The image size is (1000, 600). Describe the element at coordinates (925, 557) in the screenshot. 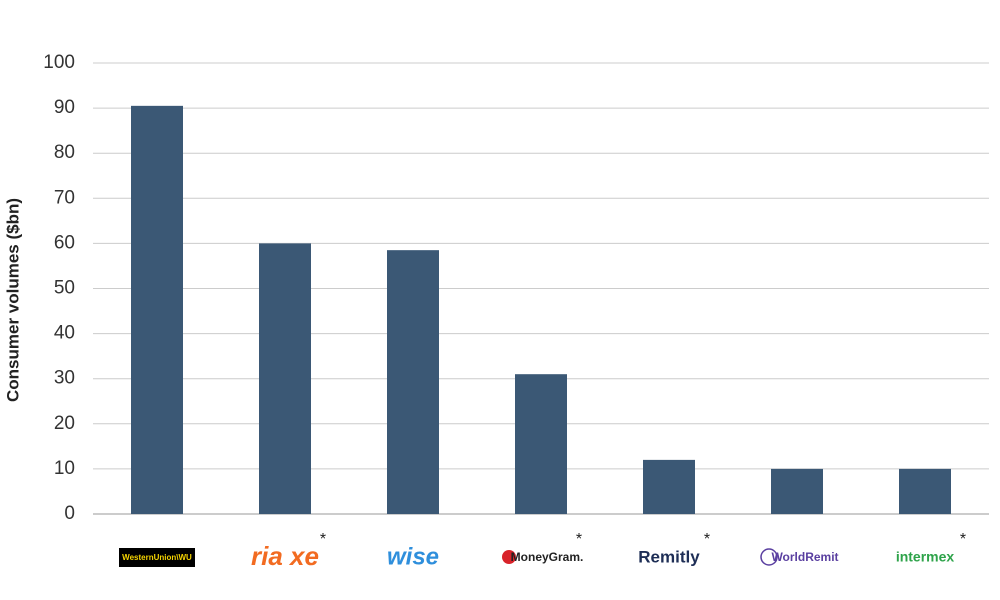

I see `x-tick-label: intermex` at that location.